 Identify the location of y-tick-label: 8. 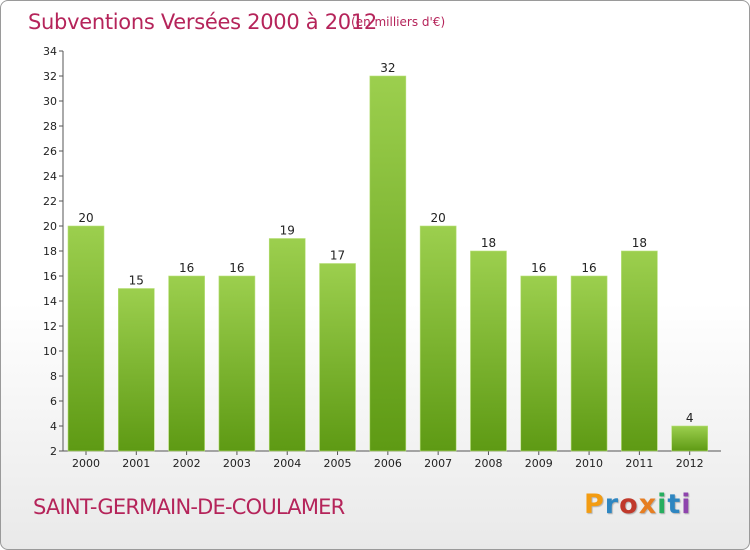
(53, 376).